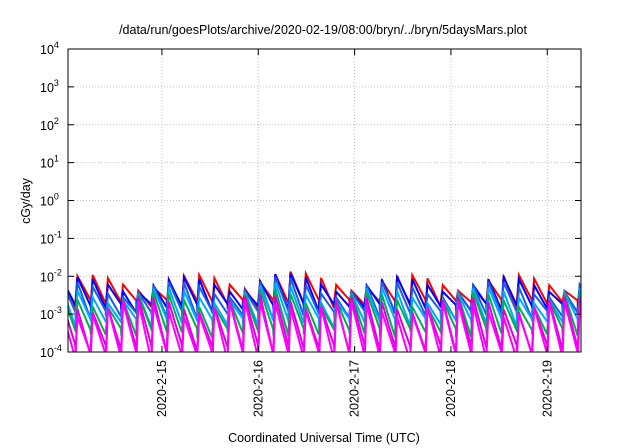 The image size is (640, 448). Describe the element at coordinates (49, 48) in the screenshot. I see `y-tick-label: 10⁴` at that location.